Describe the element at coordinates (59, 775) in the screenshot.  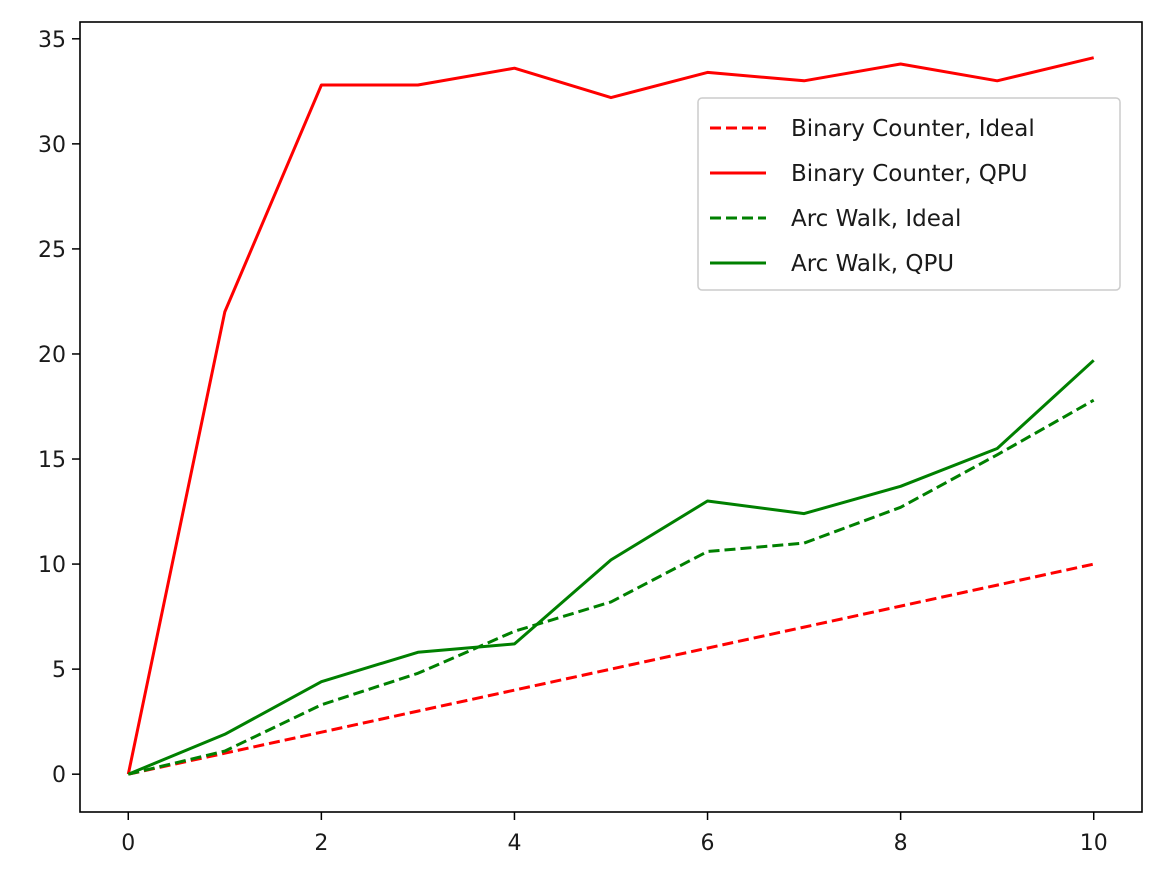
I see `y-tick-label: 0` at that location.